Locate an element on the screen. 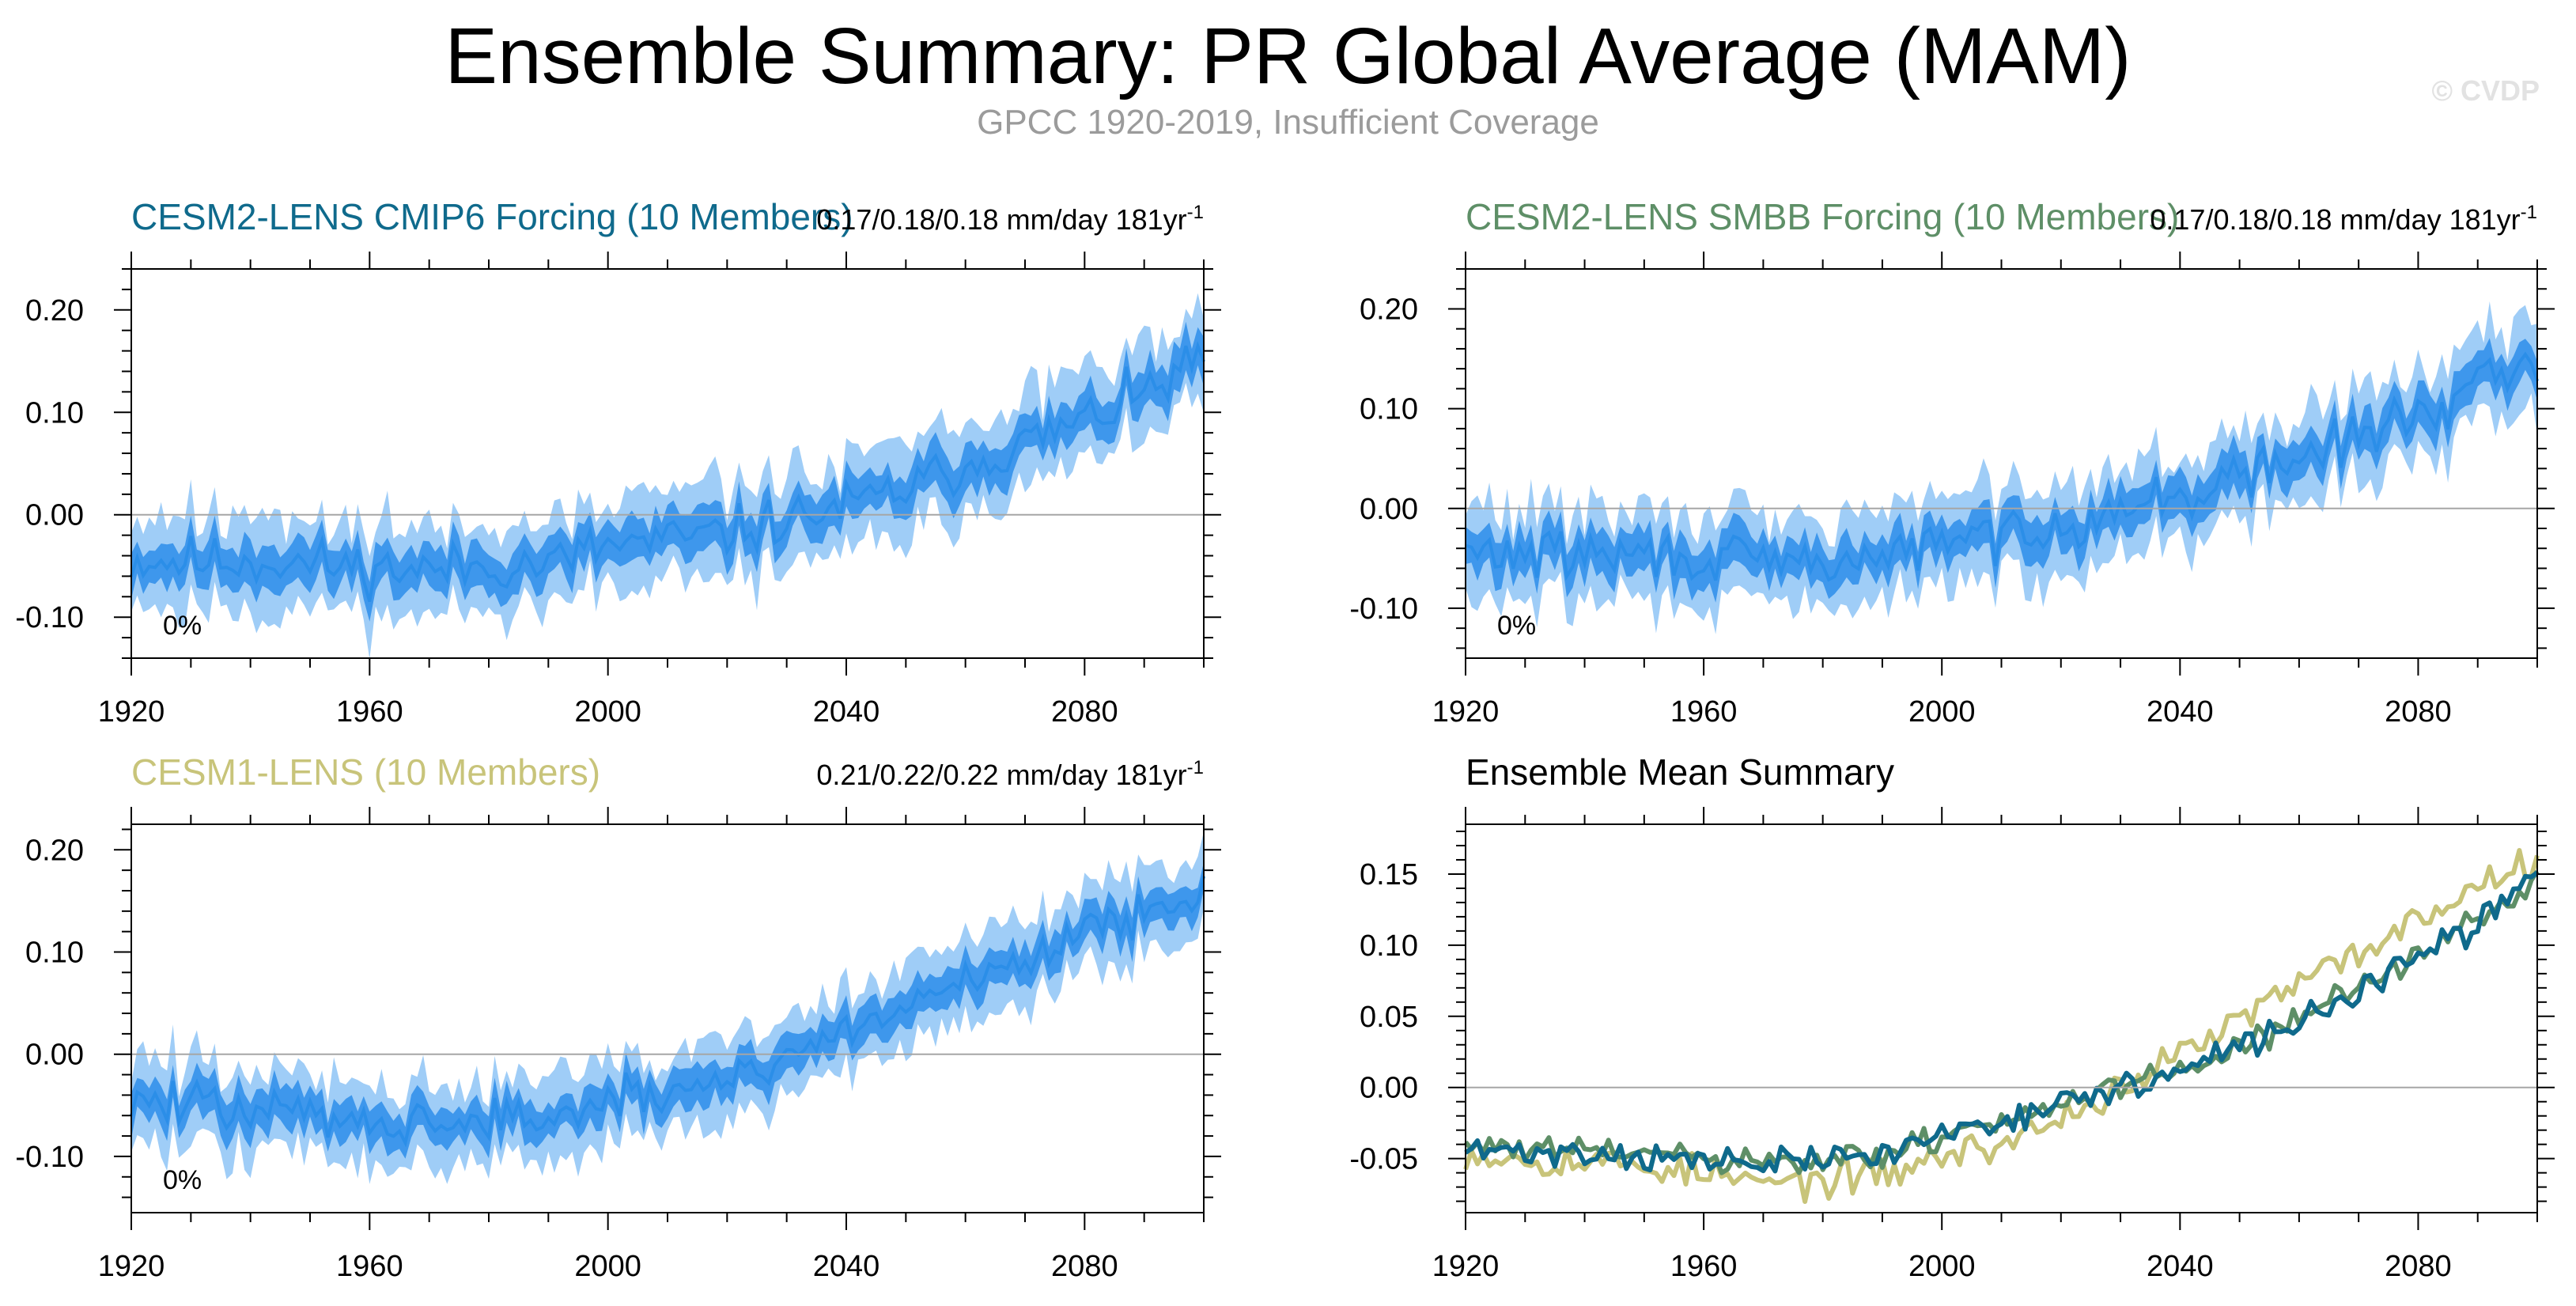 Image resolution: width=2576 pixels, height=1306 pixels. cesm1-xtick-label: 2040 is located at coordinates (847, 1266).